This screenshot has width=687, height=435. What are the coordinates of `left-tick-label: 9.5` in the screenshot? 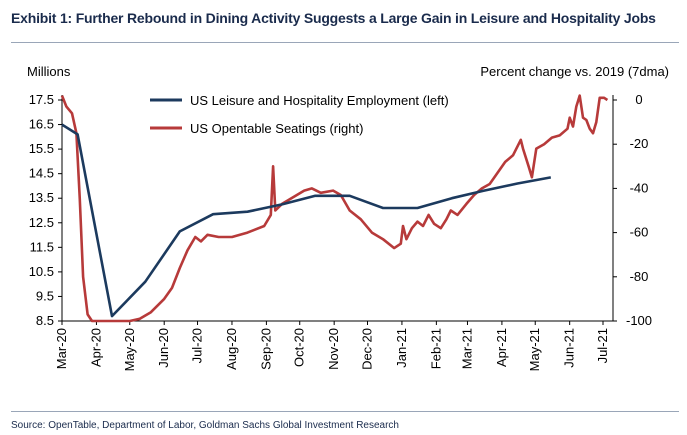 It's located at (45, 295).